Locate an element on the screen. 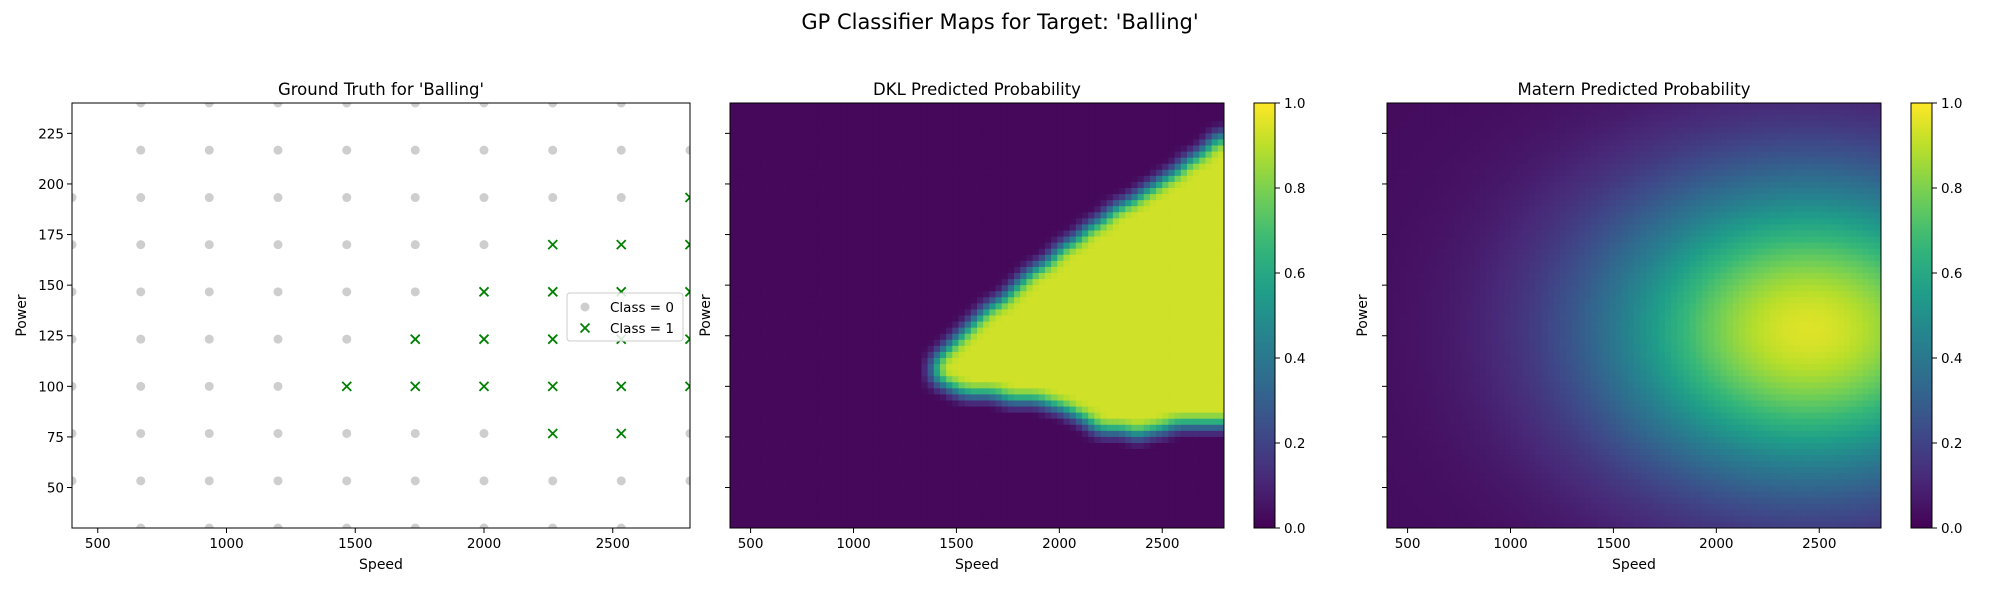 Image resolution: width=2000 pixels, height=600 pixels. colorbar-tick-label: 0.2 is located at coordinates (1951, 444).